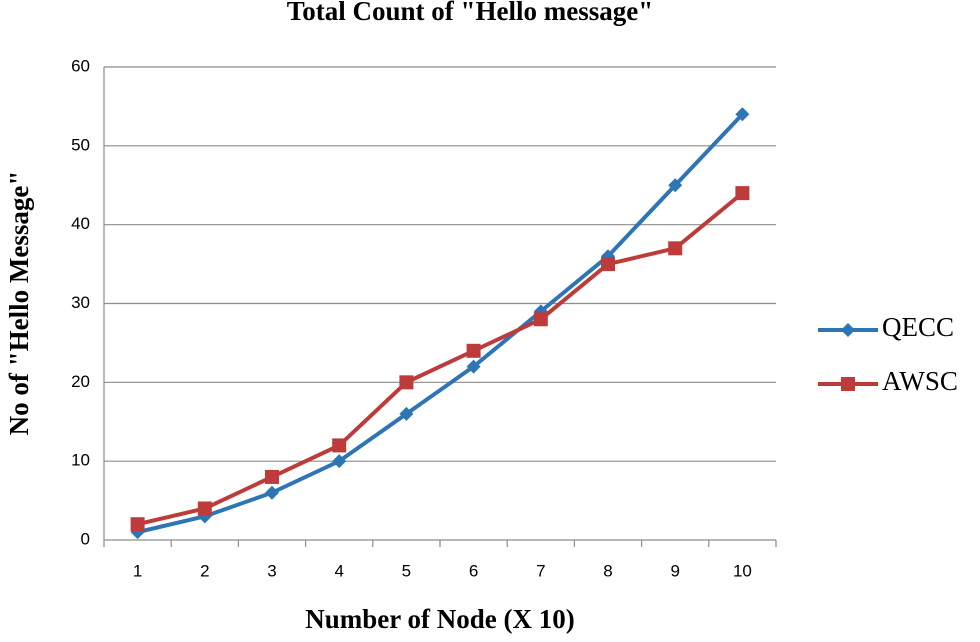 The image size is (980, 642). Describe the element at coordinates (920, 381) in the screenshot. I see `legend-label: AWSC` at that location.